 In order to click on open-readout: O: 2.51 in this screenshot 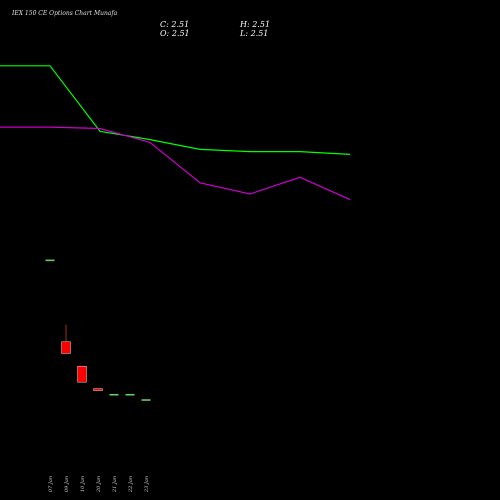, I will do `click(175, 33)`.